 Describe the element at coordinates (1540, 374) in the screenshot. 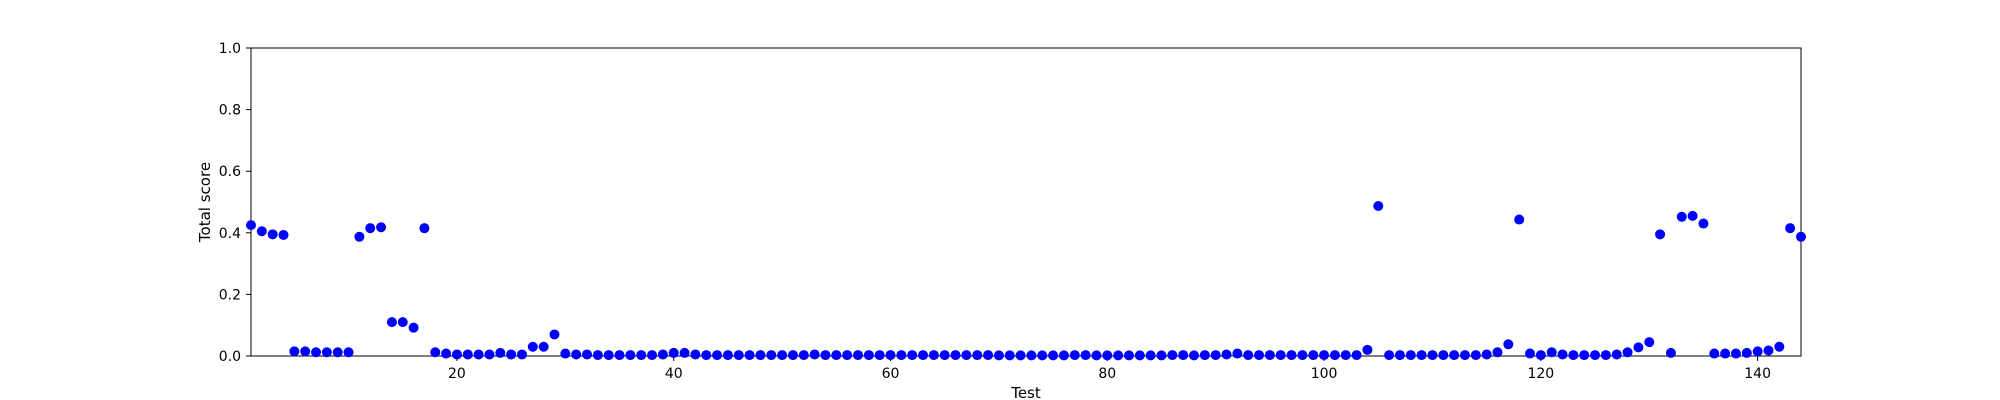

I see `x-tick-label: 120` at that location.